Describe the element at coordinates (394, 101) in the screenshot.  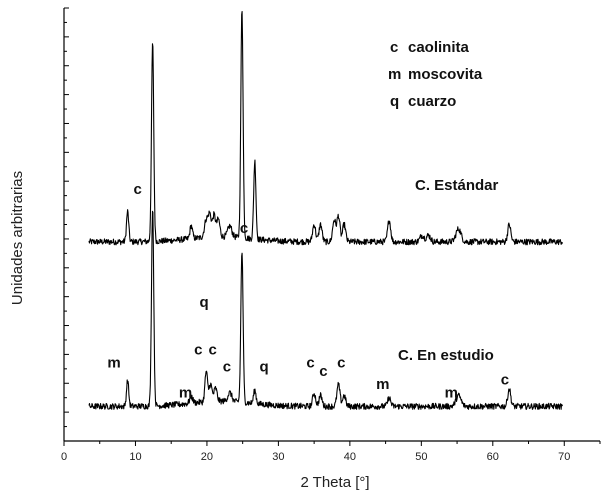
I see `legend-symbol-q: q` at that location.